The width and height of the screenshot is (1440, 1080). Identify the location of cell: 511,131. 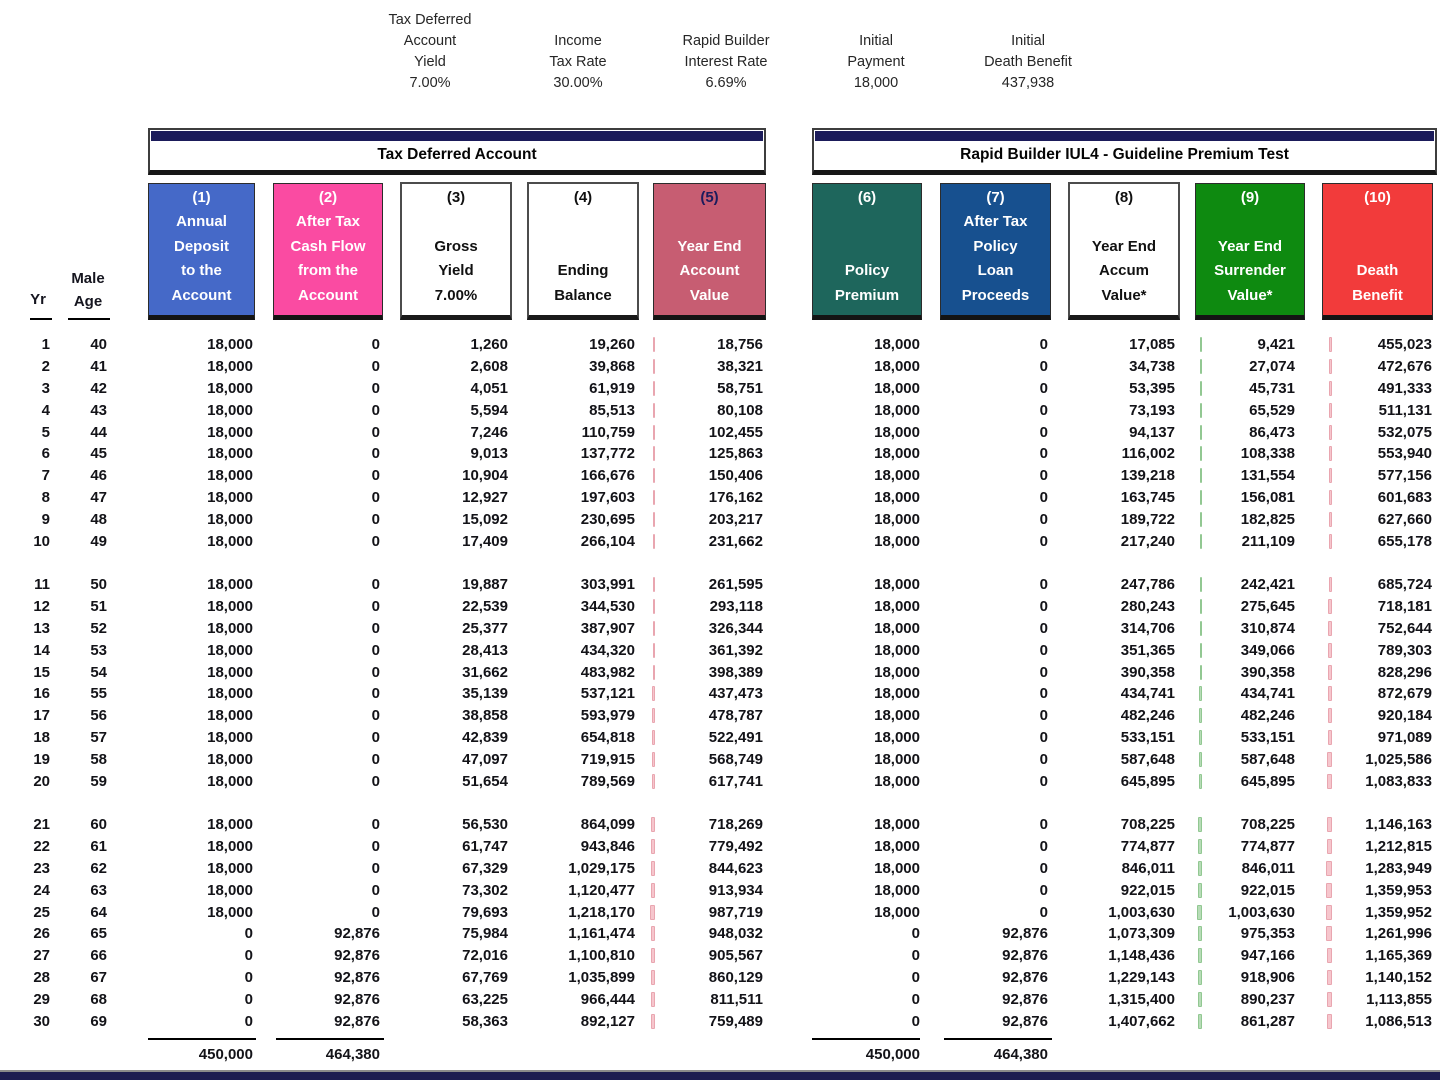
(1405, 410).